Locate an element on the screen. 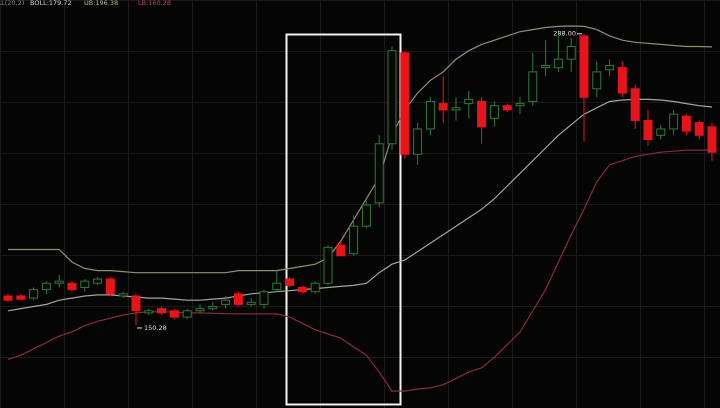 This screenshot has height=408, width=720. legend-entry: BOLL(20,2) is located at coordinates (12, 3).